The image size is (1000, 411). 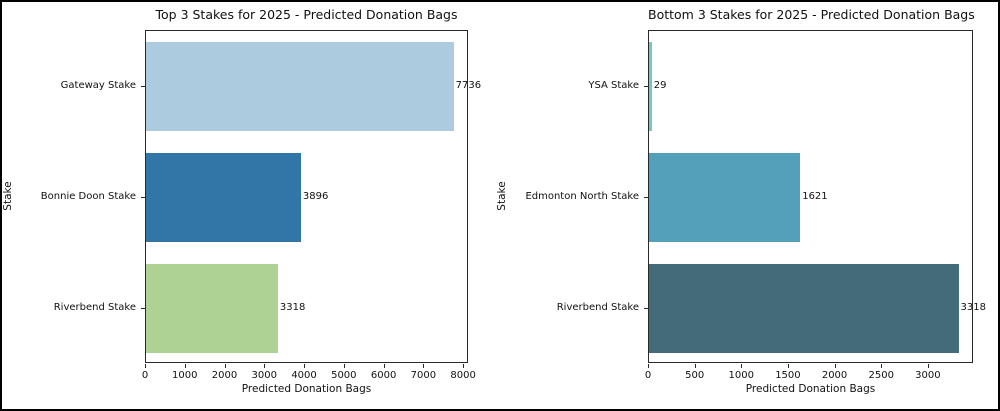 What do you see at coordinates (463, 375) in the screenshot?
I see `x-tick-label: 8000` at bounding box center [463, 375].